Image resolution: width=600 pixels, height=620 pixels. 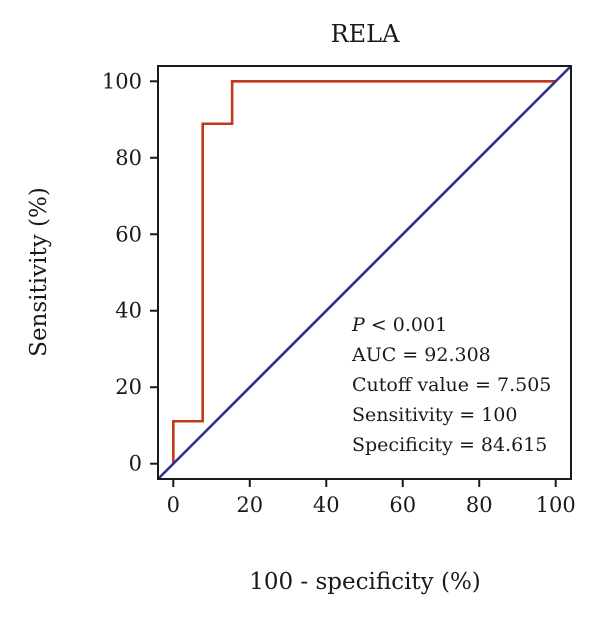 I want to click on annotation-line: Sensitivity = 100, so click(x=434, y=415).